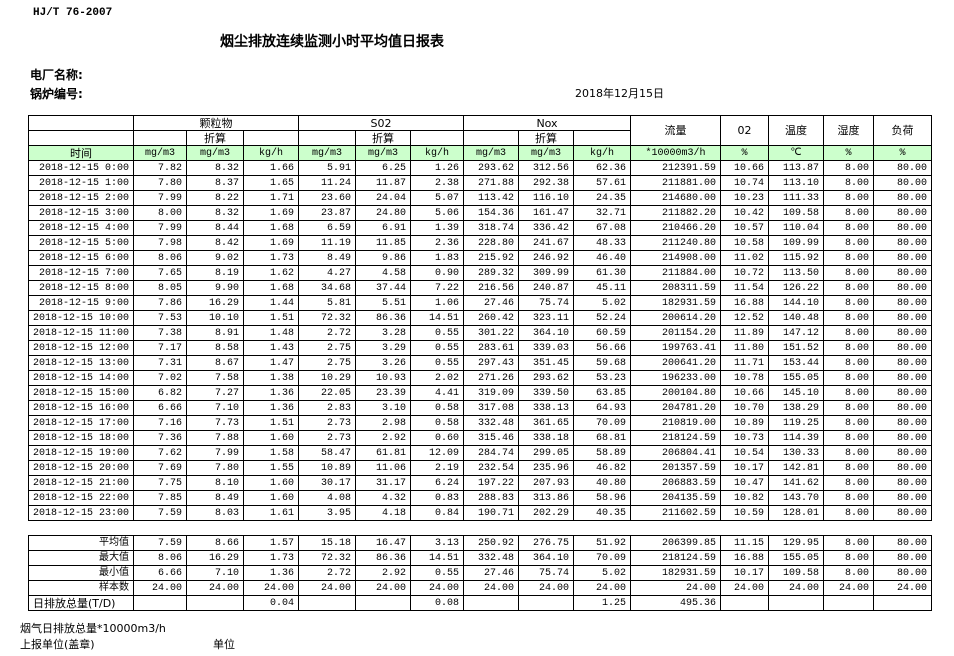 This screenshot has width=954, height=656. I want to click on summary-value: 8.66, so click(215, 543).